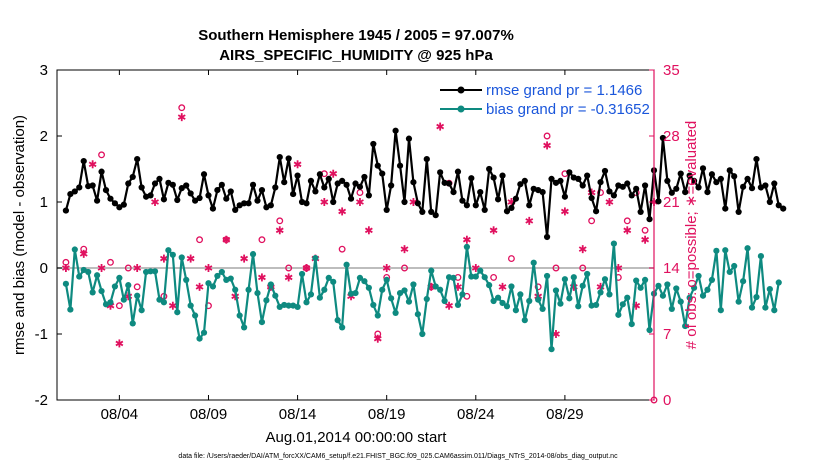 The height and width of the screenshot is (470, 830). What do you see at coordinates (44, 268) in the screenshot?
I see `y-tick-label: 0` at bounding box center [44, 268].